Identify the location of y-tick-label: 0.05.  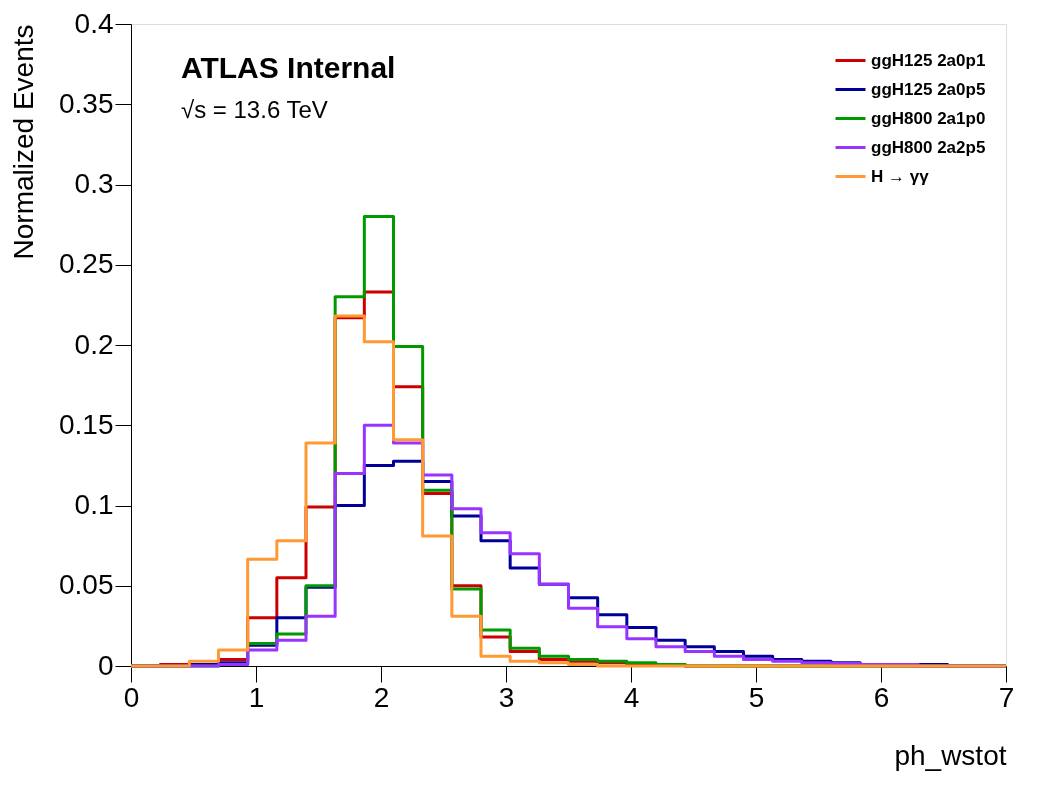
(86, 585).